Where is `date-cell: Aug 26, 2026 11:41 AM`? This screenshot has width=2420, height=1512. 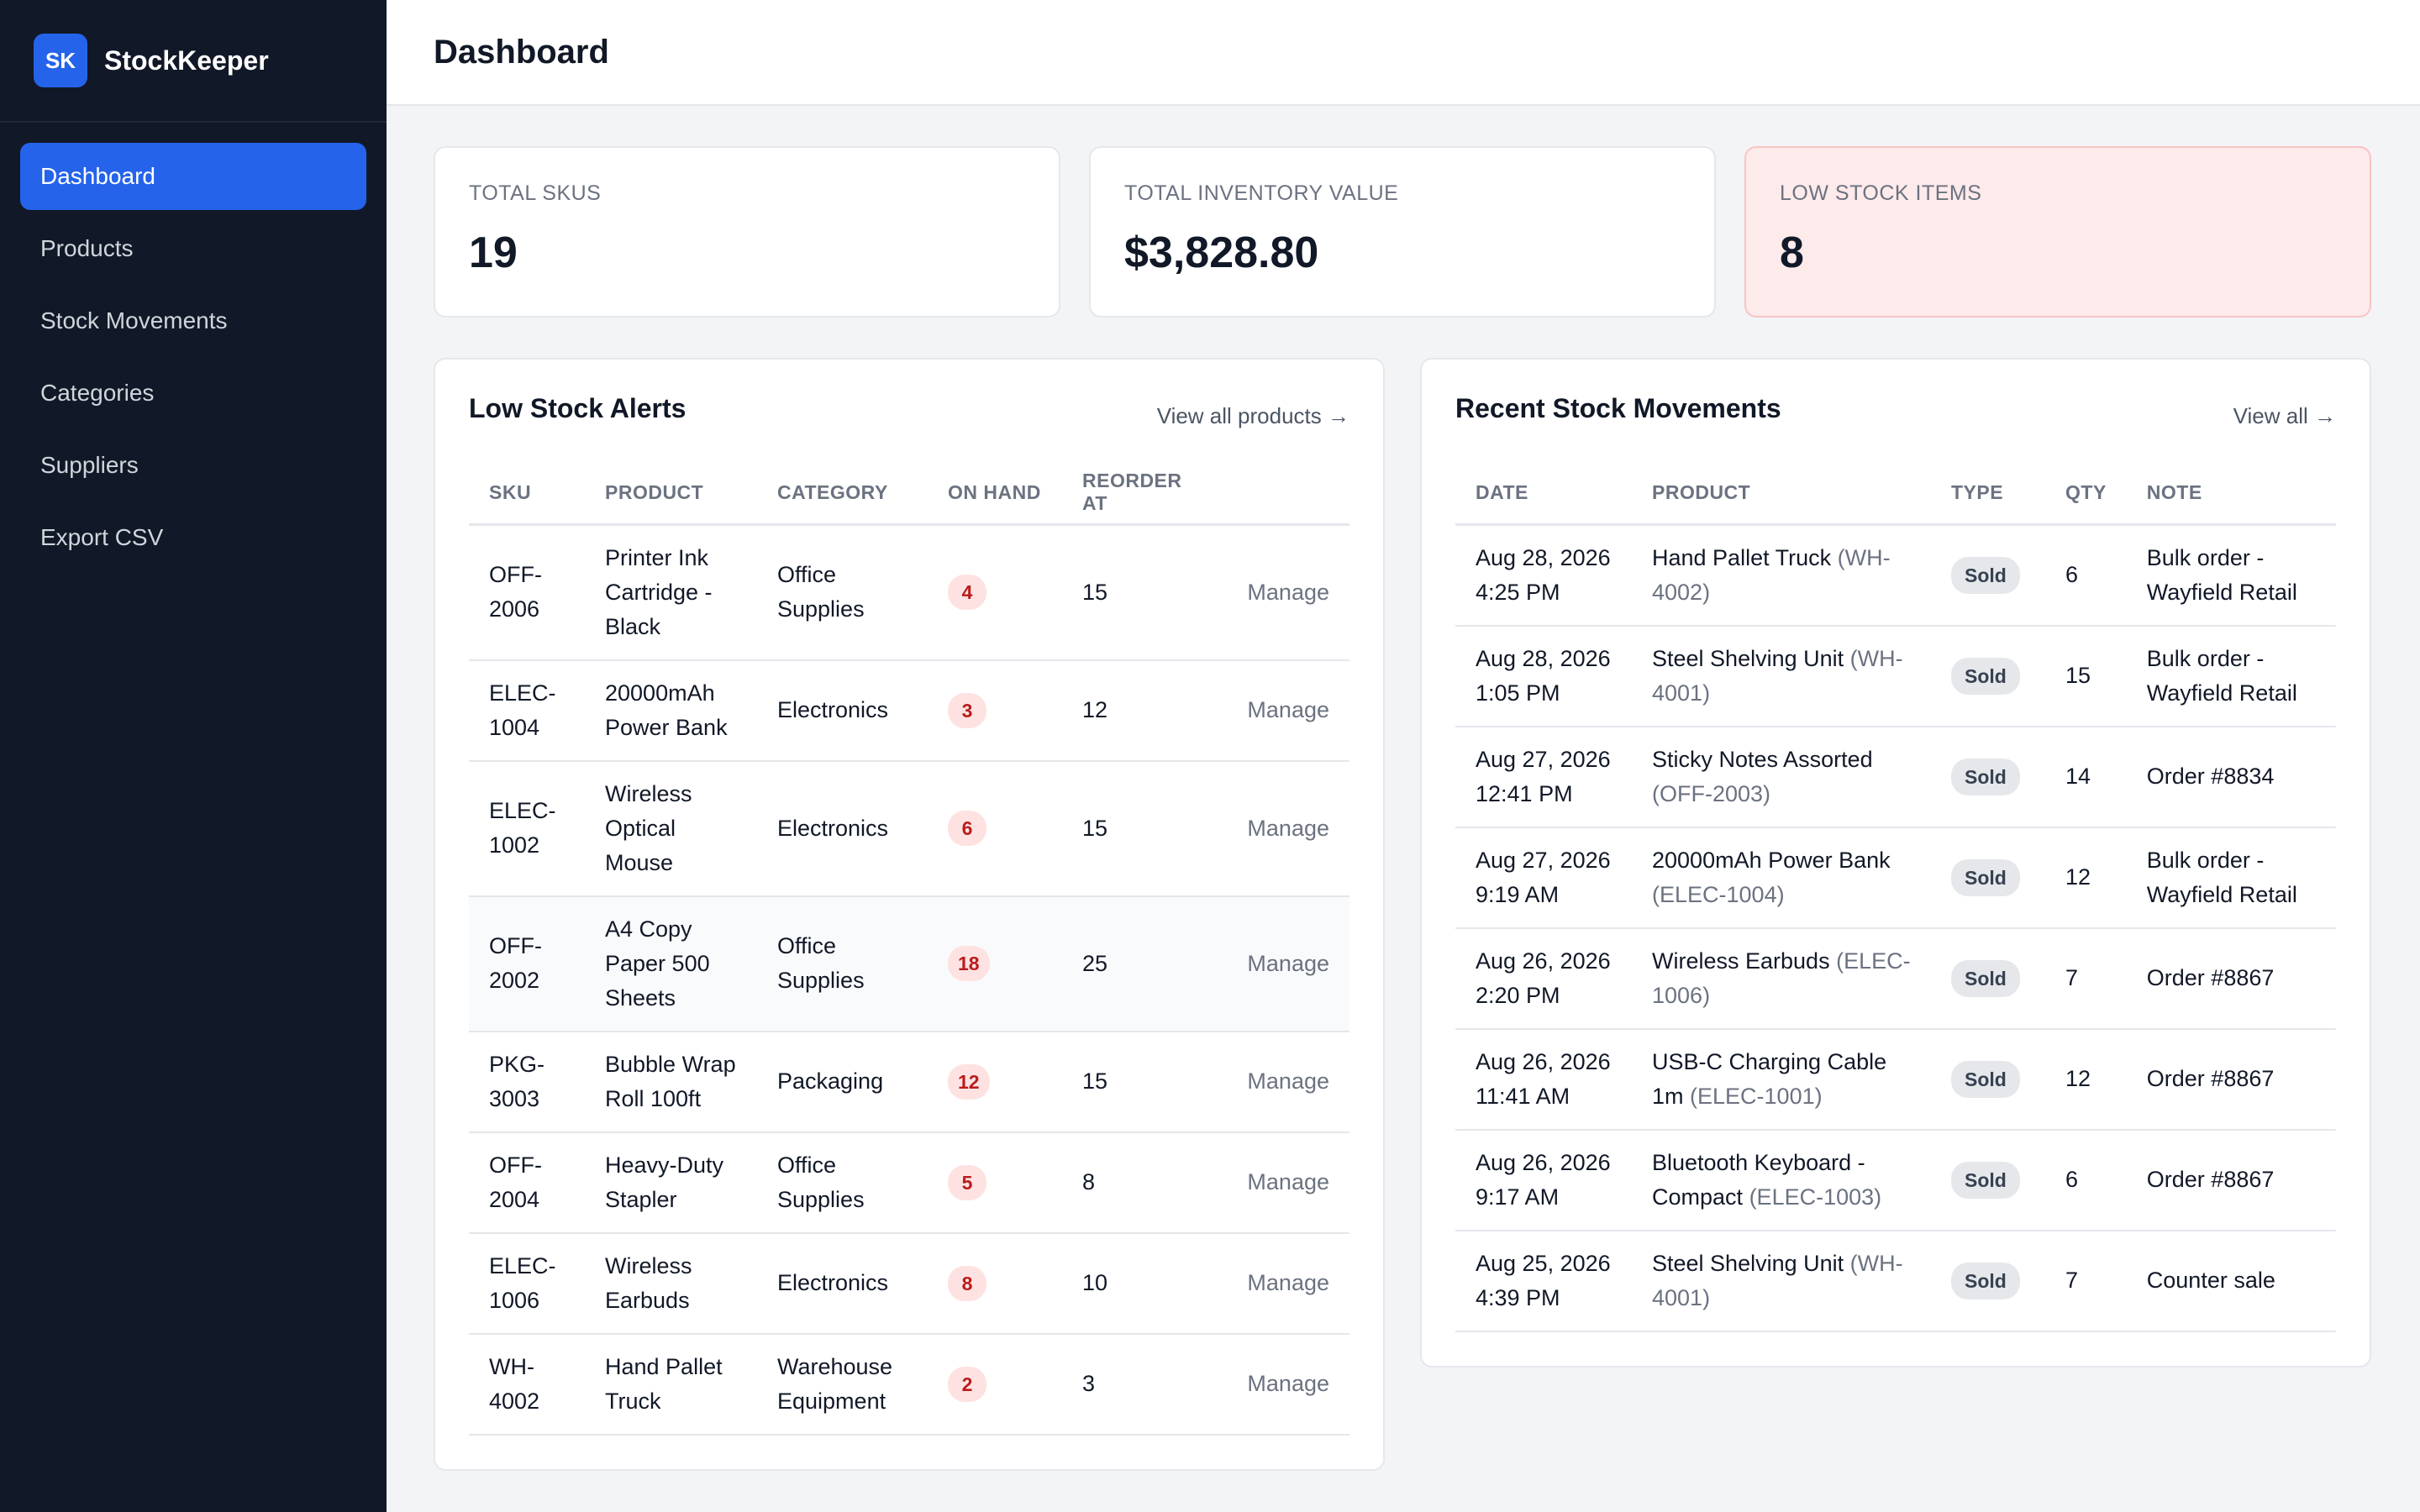
date-cell: Aug 26, 2026 11:41 AM is located at coordinates (1543, 1079).